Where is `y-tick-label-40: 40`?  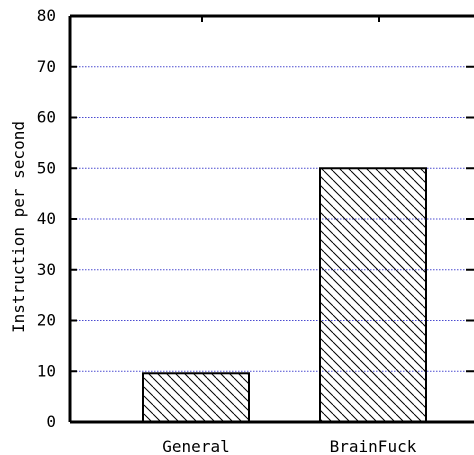
y-tick-label-40: 40 is located at coordinates (46, 218).